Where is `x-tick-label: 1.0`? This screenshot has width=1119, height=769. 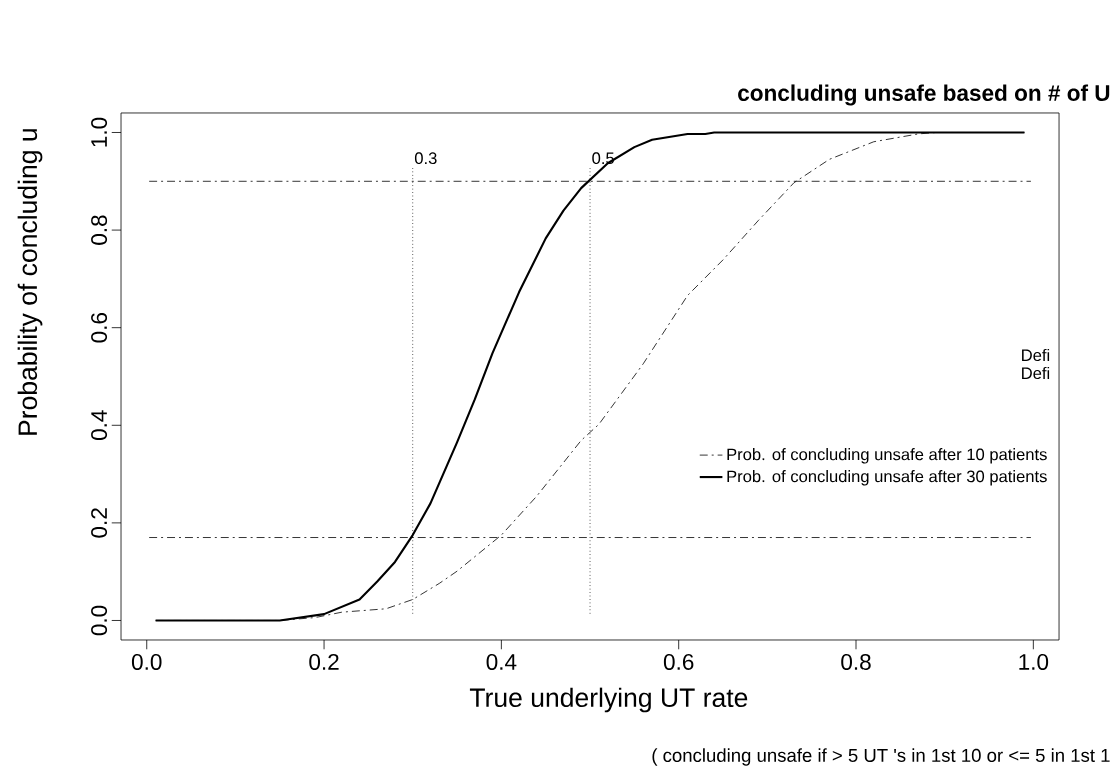
x-tick-label: 1.0 is located at coordinates (1034, 661).